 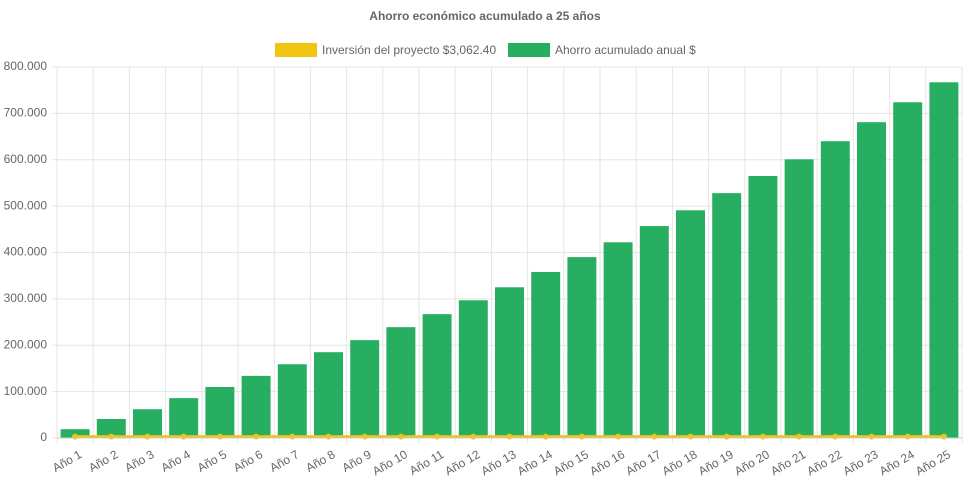 What do you see at coordinates (26, 344) in the screenshot?
I see `y-tick-label: 200.000` at bounding box center [26, 344].